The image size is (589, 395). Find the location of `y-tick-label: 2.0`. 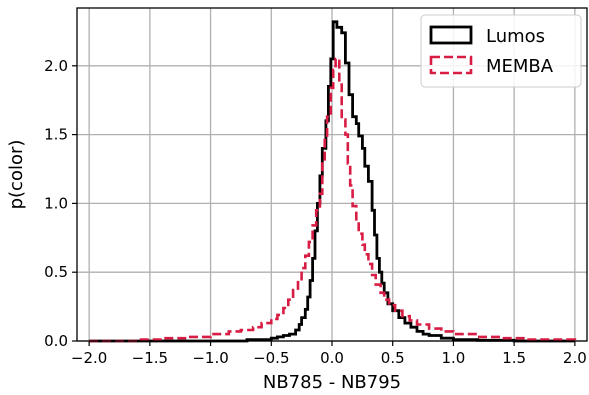

y-tick-label: 2.0 is located at coordinates (56, 66).